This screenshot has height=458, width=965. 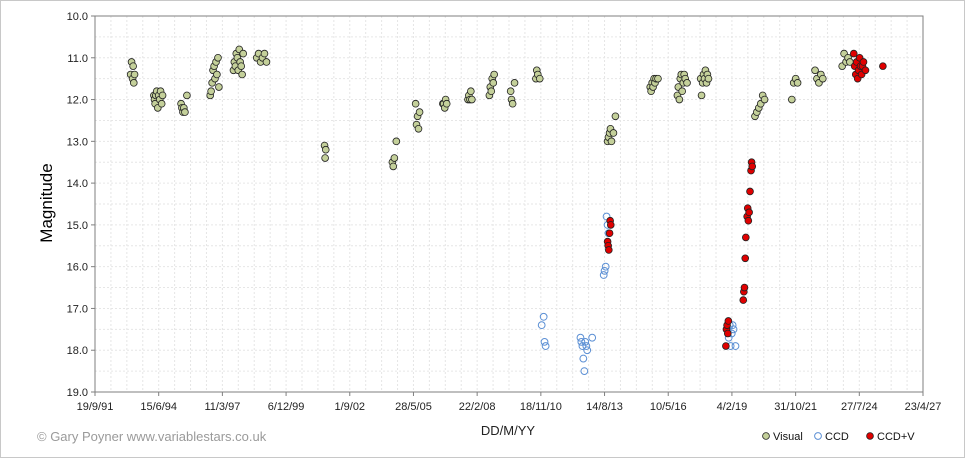 I want to click on x-tick-label: 14/8/13, so click(x=604, y=407).